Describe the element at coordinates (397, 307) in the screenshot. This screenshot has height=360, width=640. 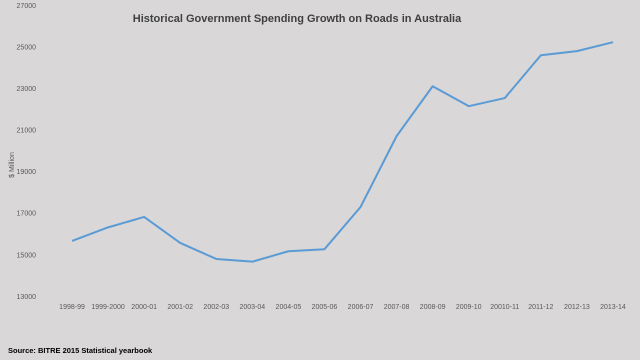
I see `x-tick-label: 2007-08` at that location.